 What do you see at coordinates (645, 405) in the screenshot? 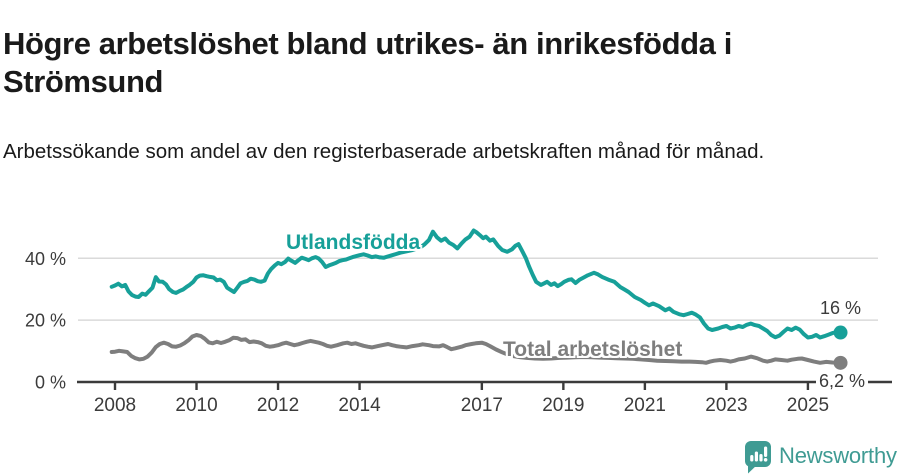
I see `x-tick-label: 2021` at bounding box center [645, 405].